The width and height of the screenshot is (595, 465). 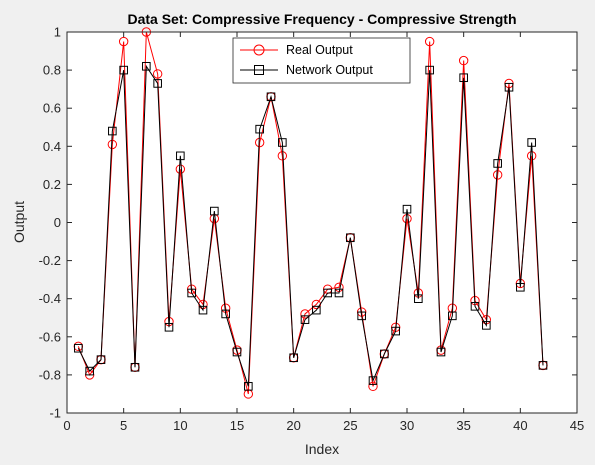 What do you see at coordinates (57, 32) in the screenshot?
I see `y-tick-label: 1` at bounding box center [57, 32].